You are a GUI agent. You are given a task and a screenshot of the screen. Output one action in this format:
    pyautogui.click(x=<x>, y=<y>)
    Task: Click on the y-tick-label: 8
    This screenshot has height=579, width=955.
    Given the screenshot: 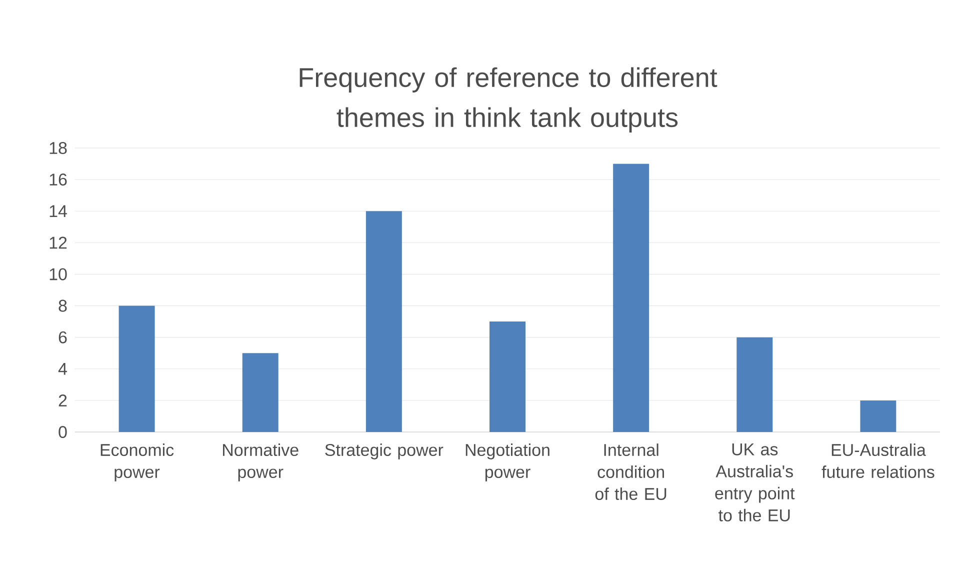 What is the action you would take?
    pyautogui.click(x=62, y=306)
    